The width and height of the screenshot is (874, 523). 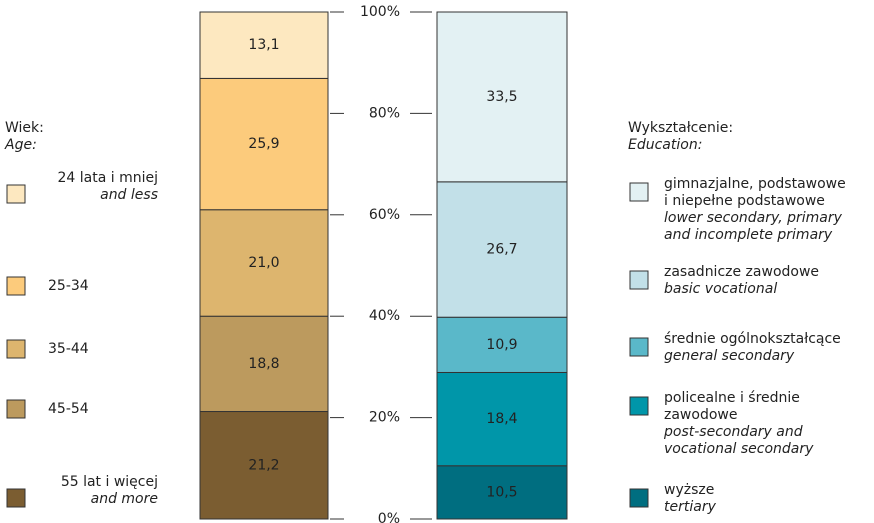 I want to click on value-label: 33,5, so click(x=501, y=97).